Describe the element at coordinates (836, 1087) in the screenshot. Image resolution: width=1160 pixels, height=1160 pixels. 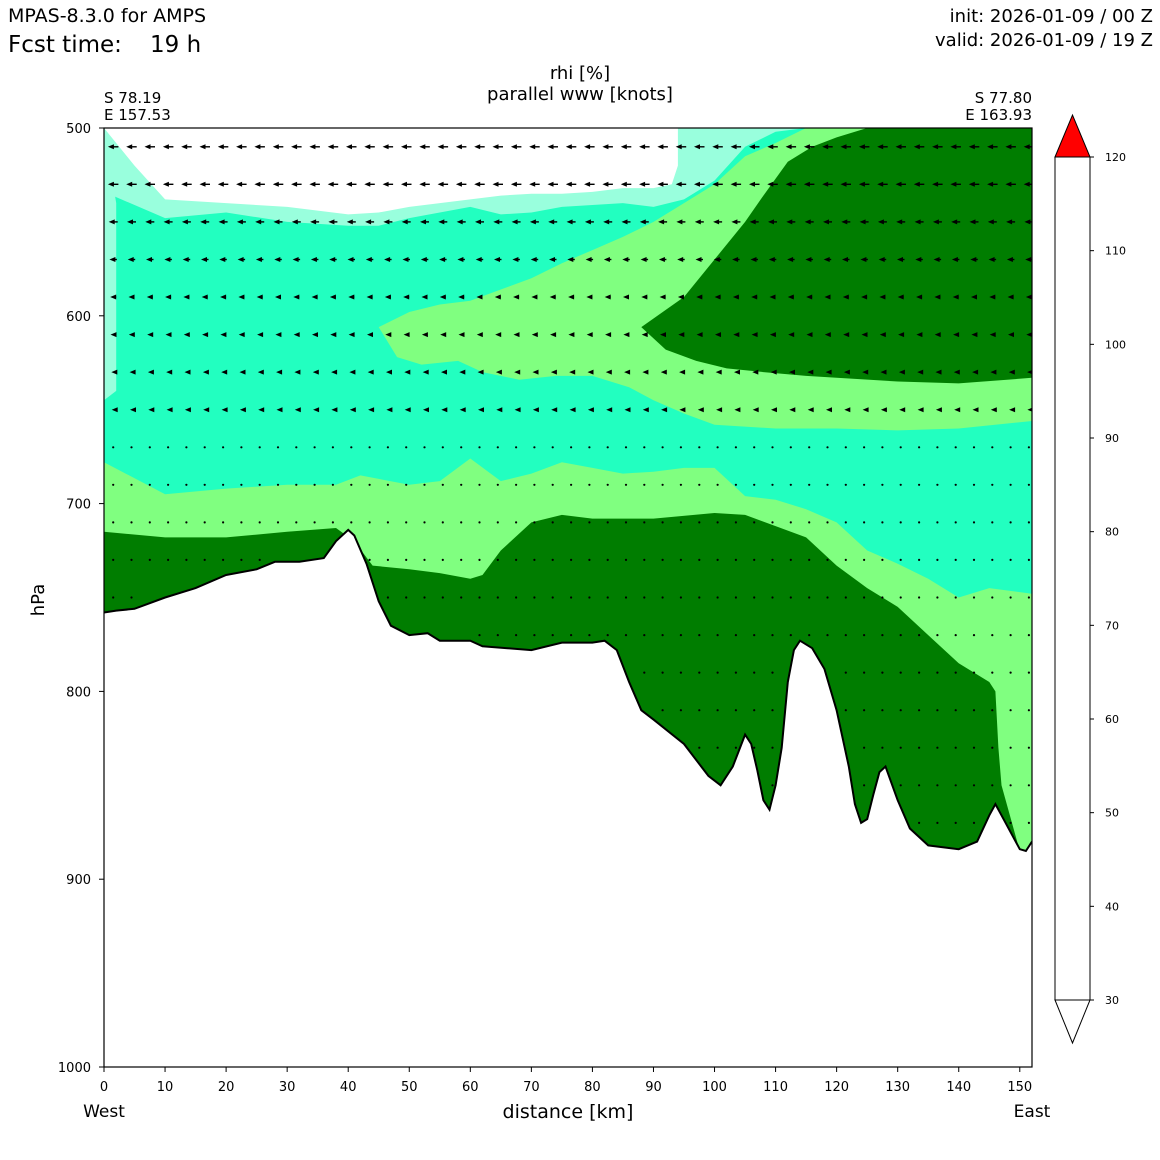
I see `x-tick-label: 120` at that location.